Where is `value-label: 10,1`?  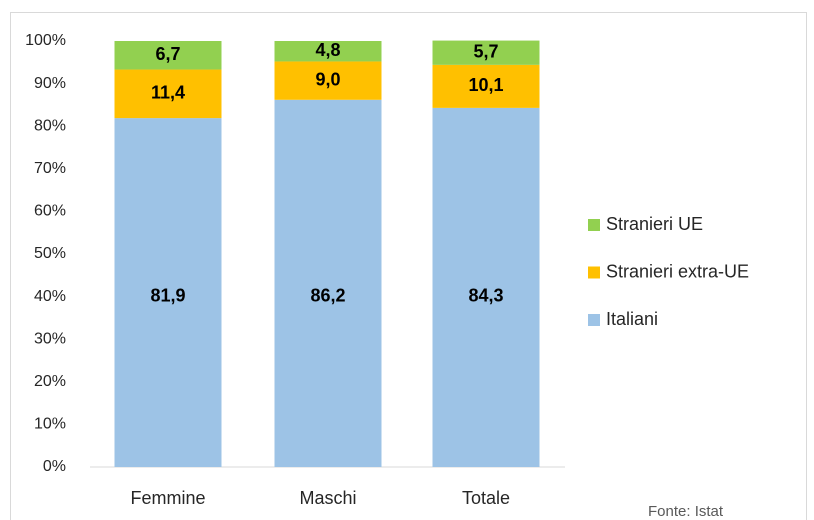 value-label: 10,1 is located at coordinates (485, 85).